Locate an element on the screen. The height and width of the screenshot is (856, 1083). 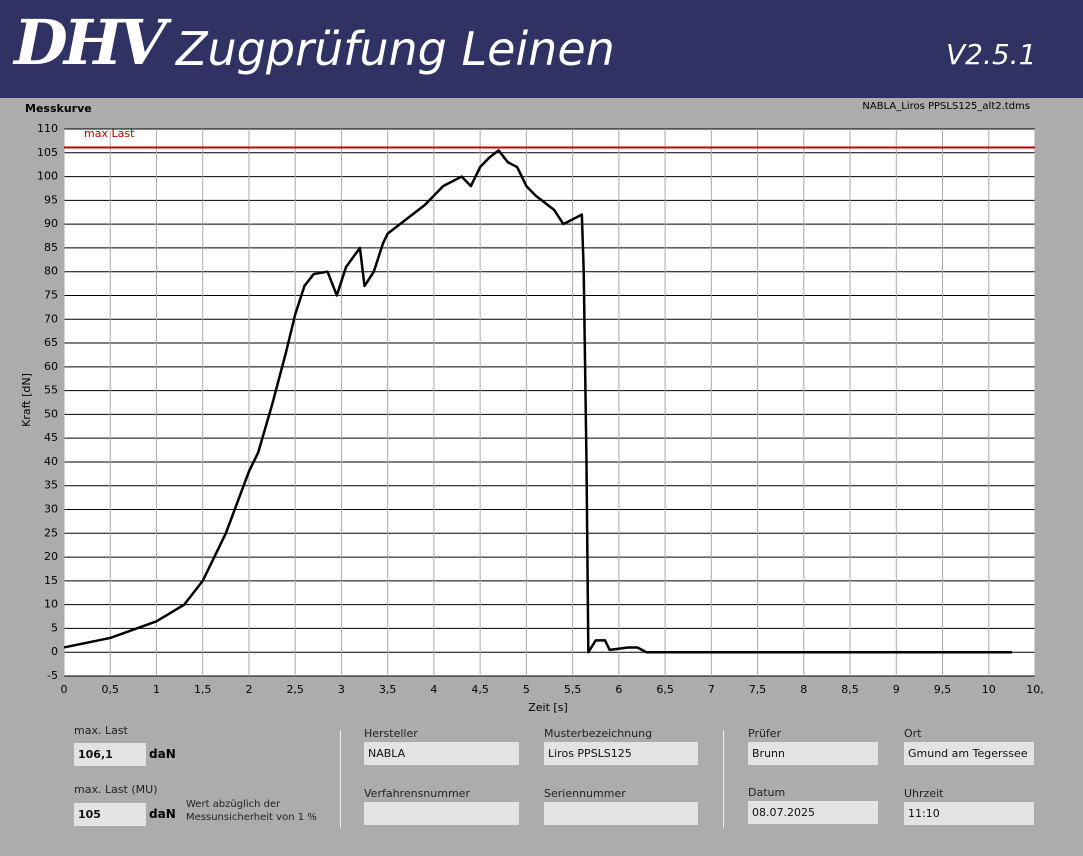
x-tick-label: 5,5 is located at coordinates (573, 689).